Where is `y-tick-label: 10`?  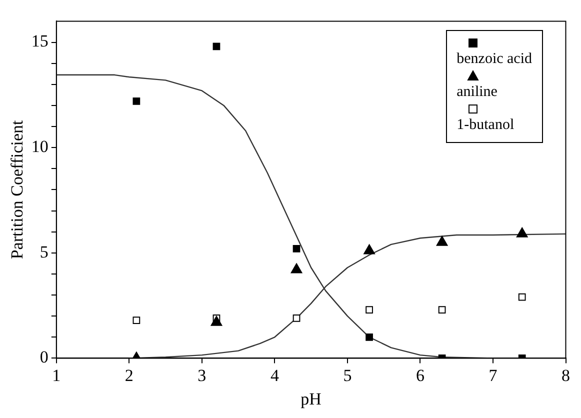
y-tick-label: 10 is located at coordinates (39, 146).